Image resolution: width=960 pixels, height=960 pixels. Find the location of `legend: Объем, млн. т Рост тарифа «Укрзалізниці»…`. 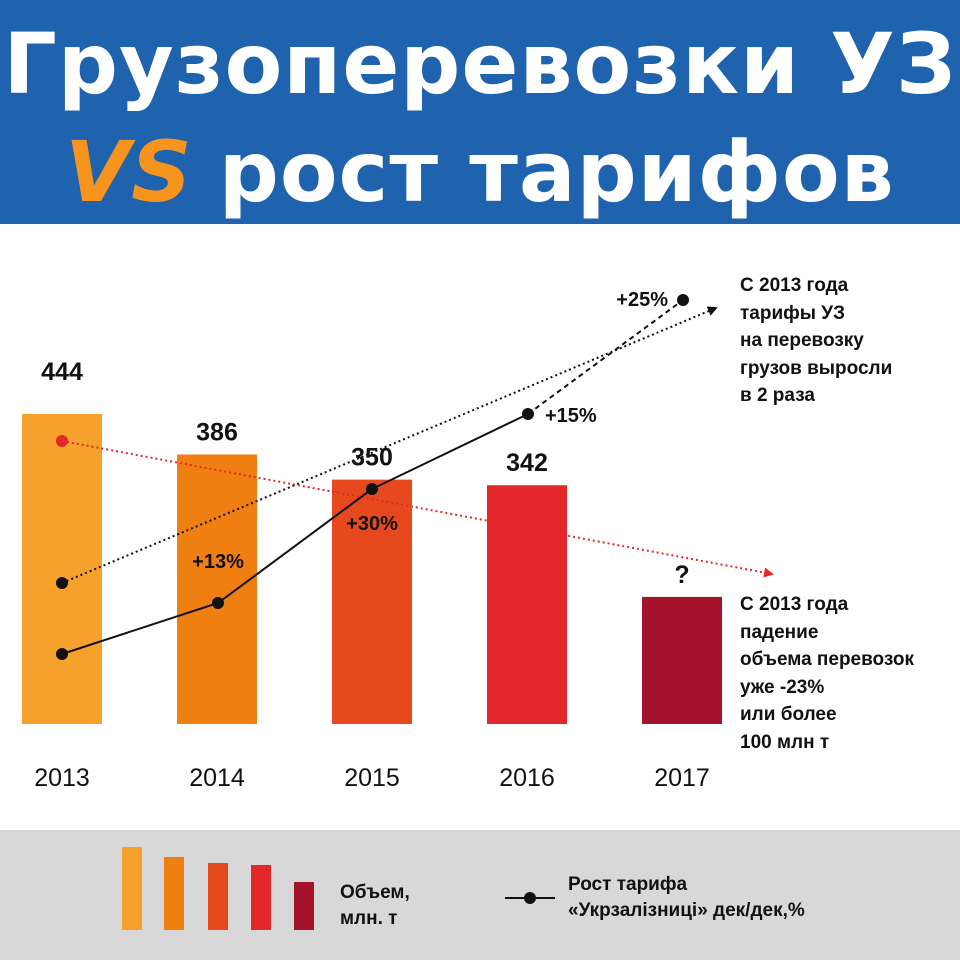

legend: Объем, млн. т Рост тарифа «Укрзалізниці»… is located at coordinates (480, 895).